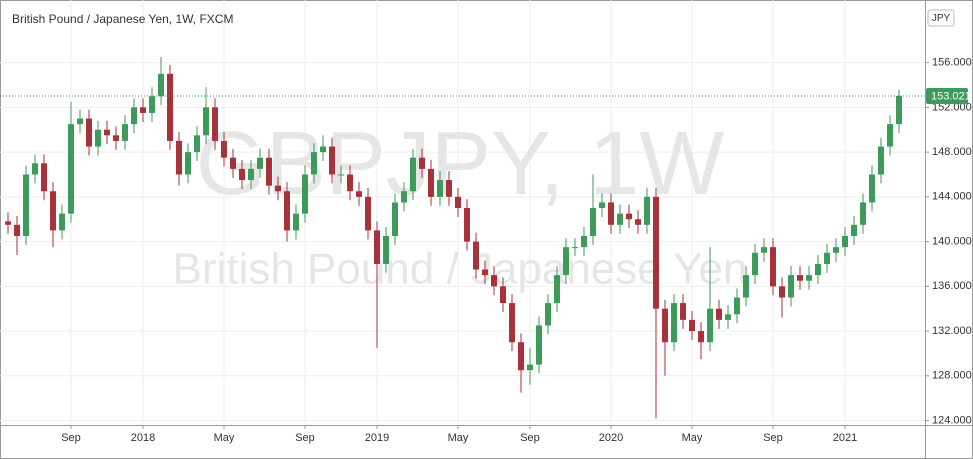 This screenshot has width=973, height=459. What do you see at coordinates (951, 96) in the screenshot?
I see `last-price-label: 153.021` at bounding box center [951, 96].